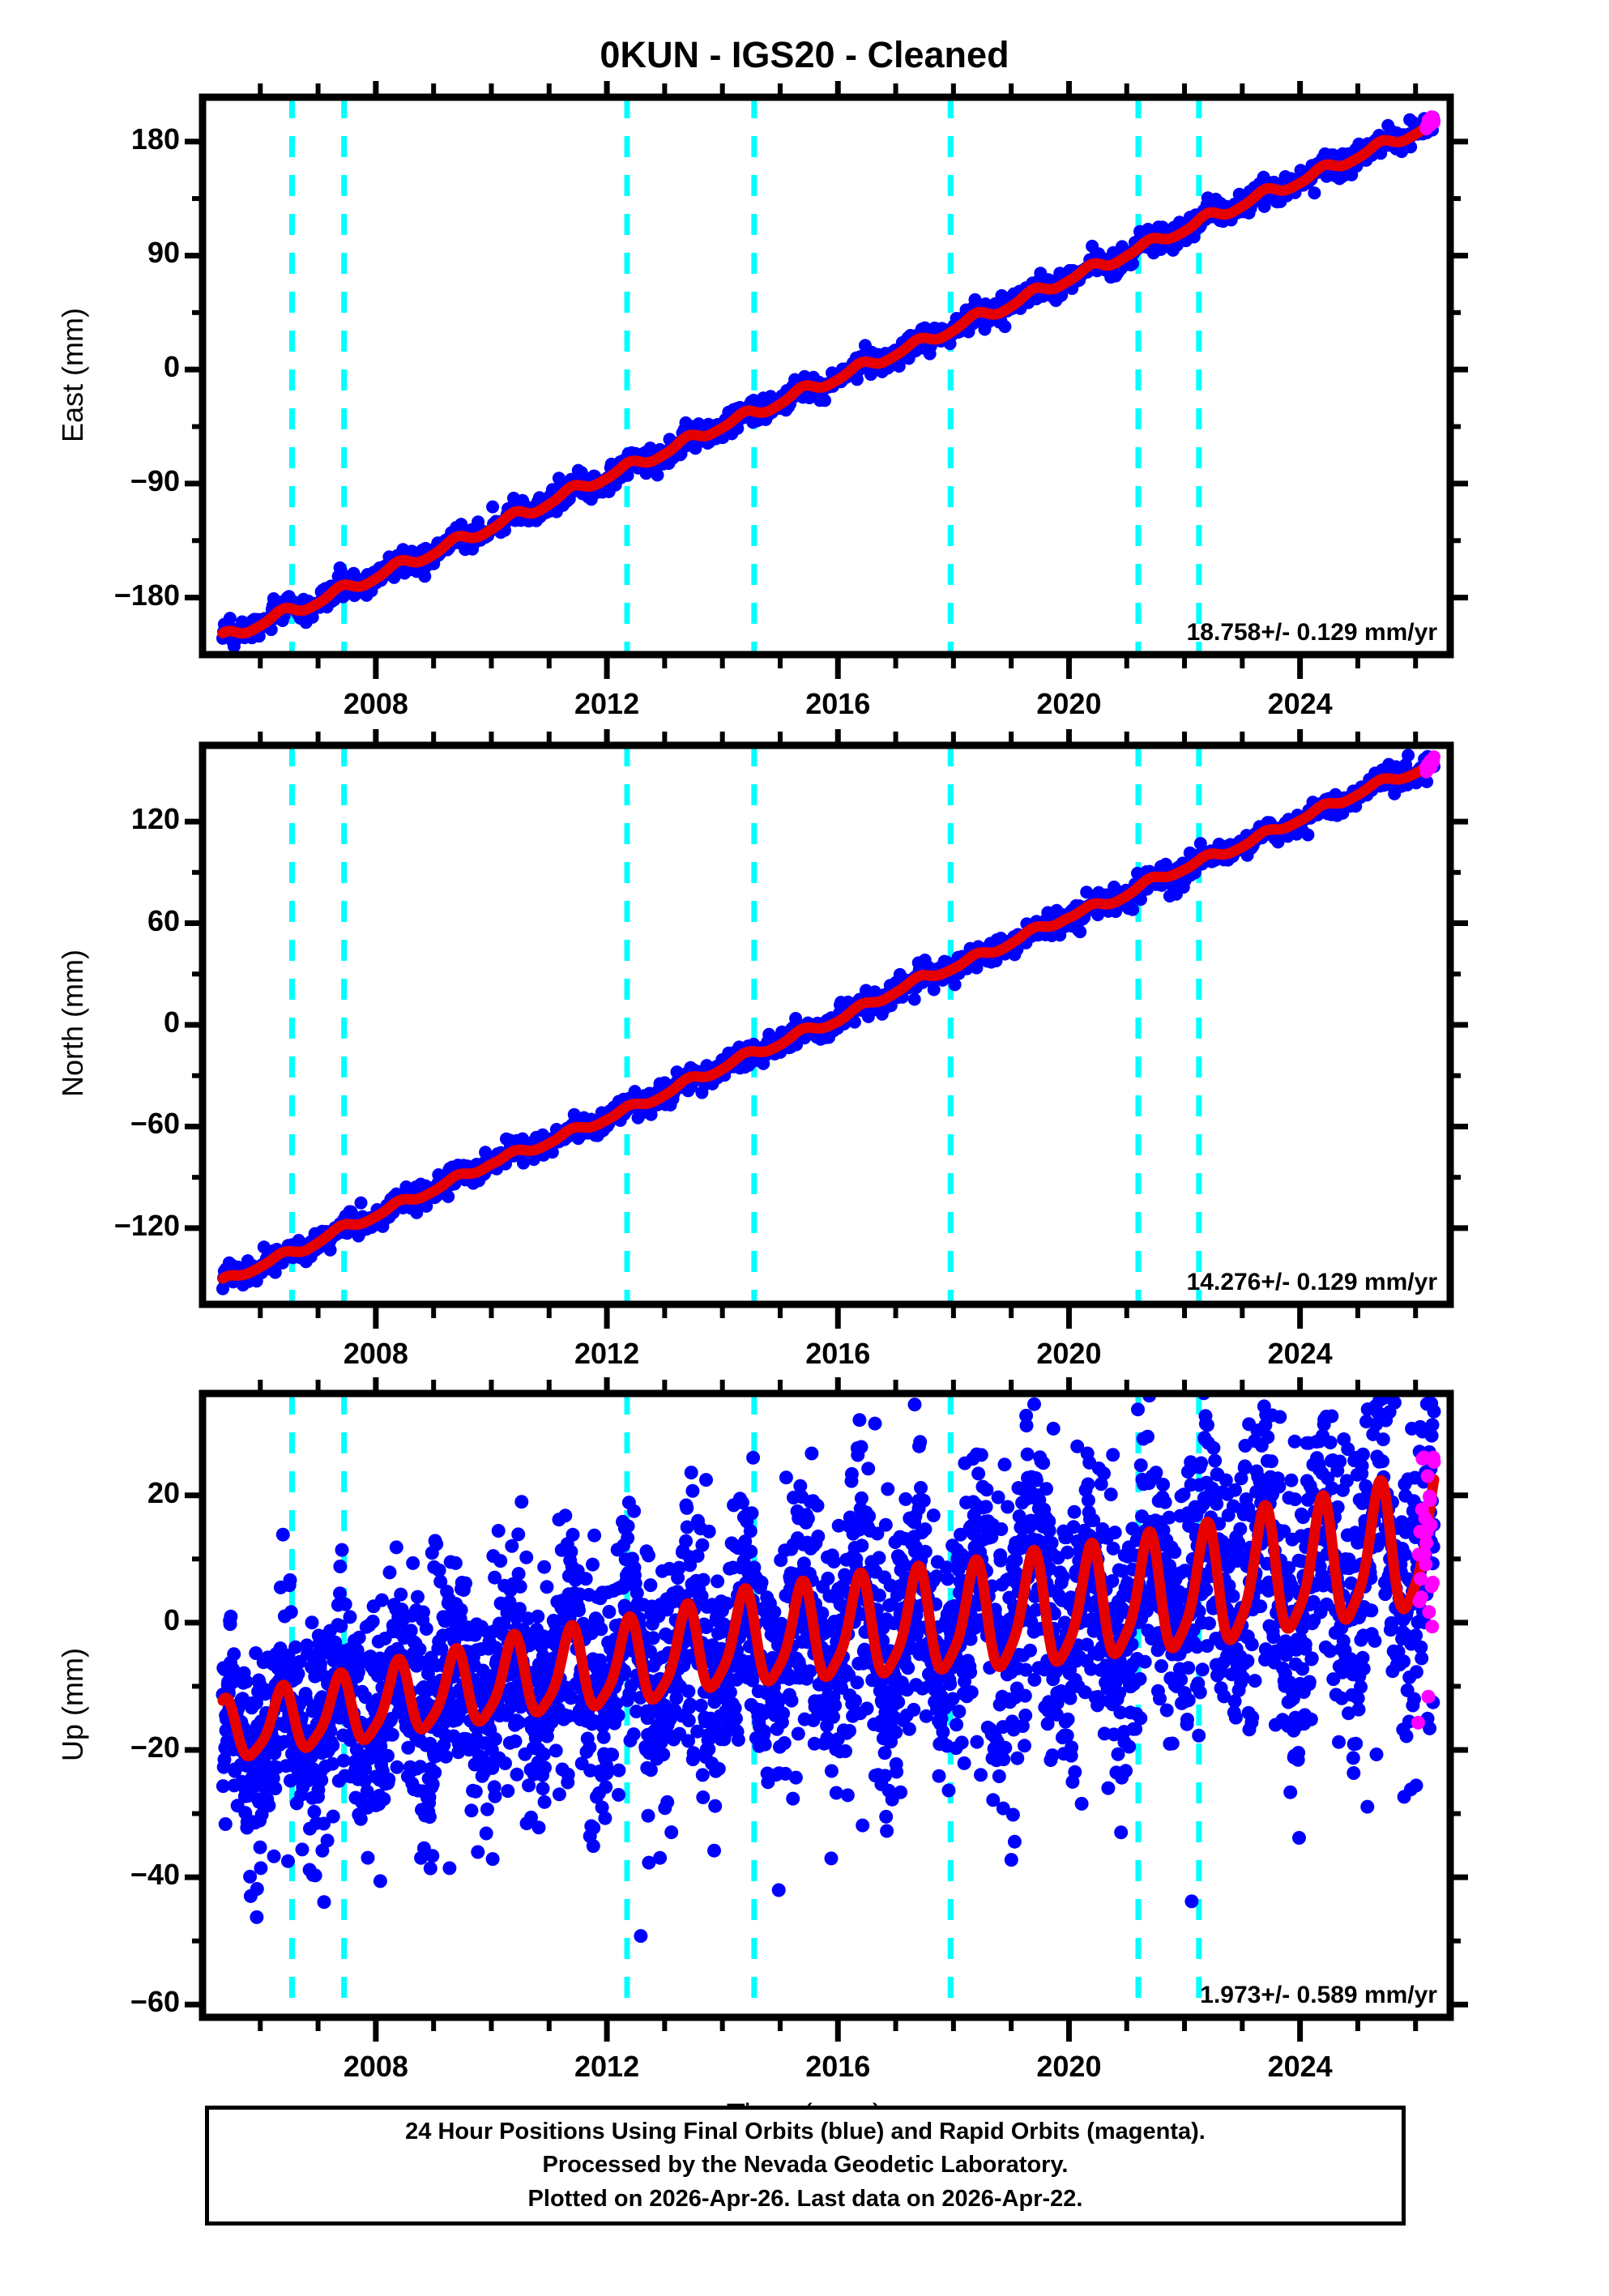 The width and height of the screenshot is (1609, 2296). Describe the element at coordinates (1069, 1354) in the screenshot. I see `xtick-label-north-3: 2020` at that location.